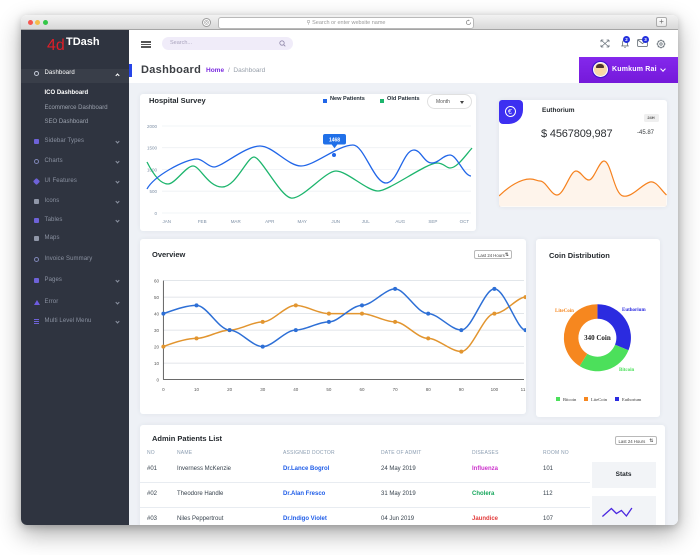 This screenshot has width=700, height=555. I want to click on svg-text: 2000, so click(152, 126).